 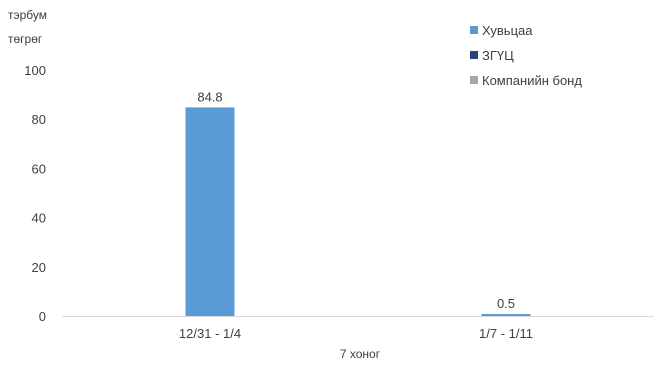 I want to click on y-tick-label: 80, so click(x=39, y=119).